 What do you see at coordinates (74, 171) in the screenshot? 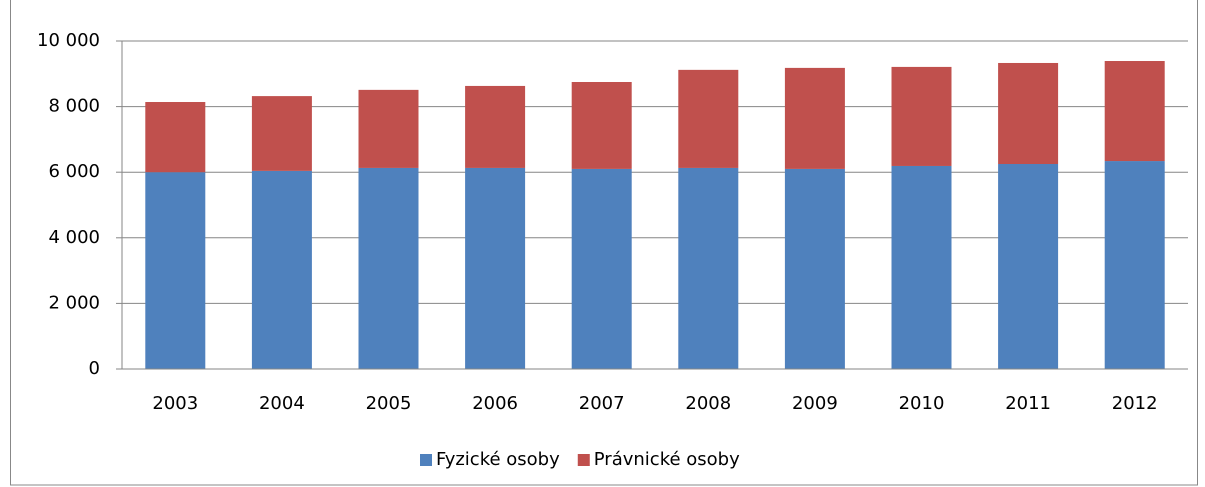
I see `y-tick-label: 6 000` at bounding box center [74, 171].